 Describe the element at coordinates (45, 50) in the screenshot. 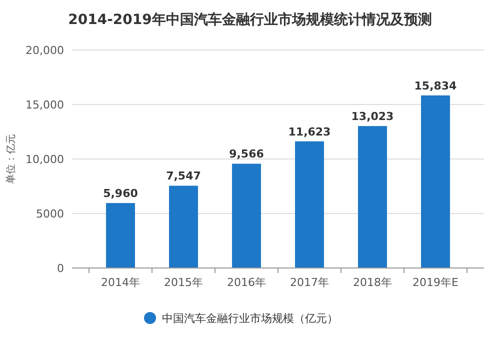

I see `y-tick-label: 20,000` at that location.